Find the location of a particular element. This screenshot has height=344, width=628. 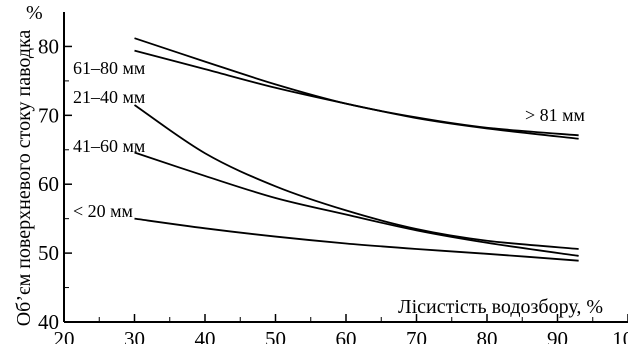

x-tick-label: 60 is located at coordinates (346, 335).